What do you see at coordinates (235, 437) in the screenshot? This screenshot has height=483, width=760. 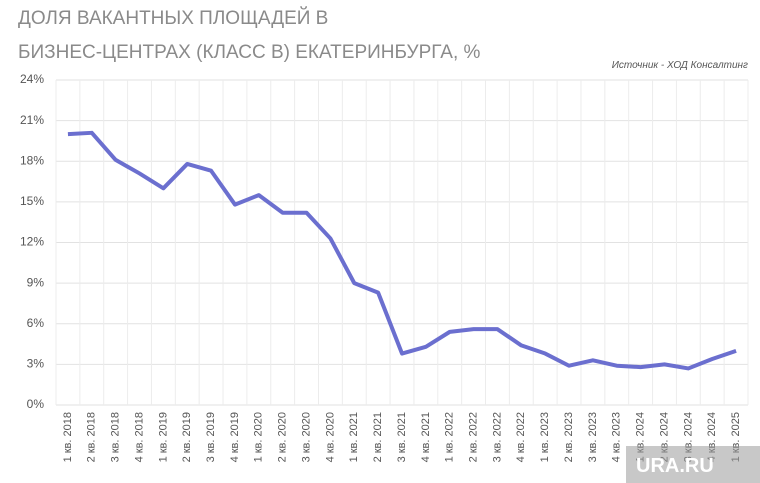 I see `x-tick-label: 4 кв. 2019` at bounding box center [235, 437].